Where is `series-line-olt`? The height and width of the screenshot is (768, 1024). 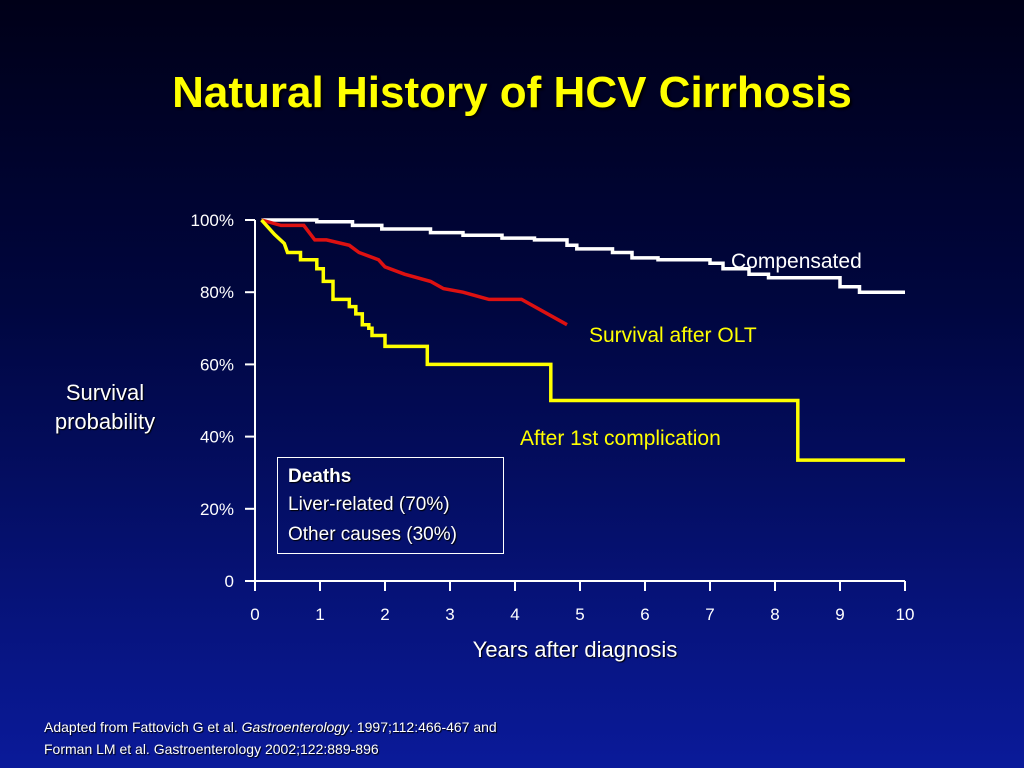
series-line-olt is located at coordinates (414, 272).